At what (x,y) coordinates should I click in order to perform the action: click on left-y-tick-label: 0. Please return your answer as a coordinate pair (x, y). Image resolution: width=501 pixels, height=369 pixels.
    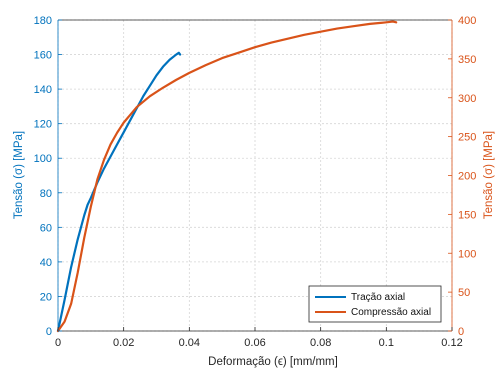
    Looking at the image, I should click on (49, 332).